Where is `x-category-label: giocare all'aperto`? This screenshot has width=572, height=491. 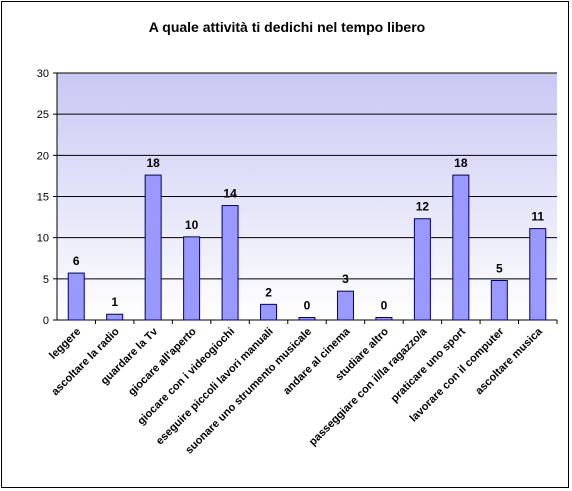
x-category-label: giocare all'aperto is located at coordinates (162, 361).